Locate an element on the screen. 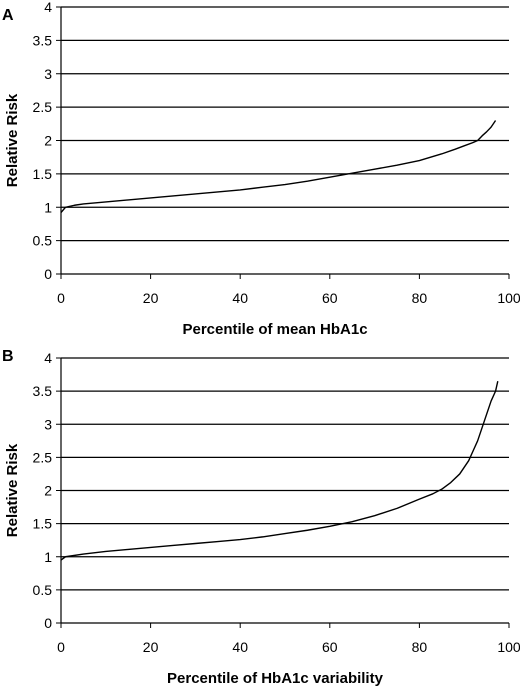 This screenshot has width=520, height=687. x-axis-title: Percentile of mean HbA1c is located at coordinates (274, 329).